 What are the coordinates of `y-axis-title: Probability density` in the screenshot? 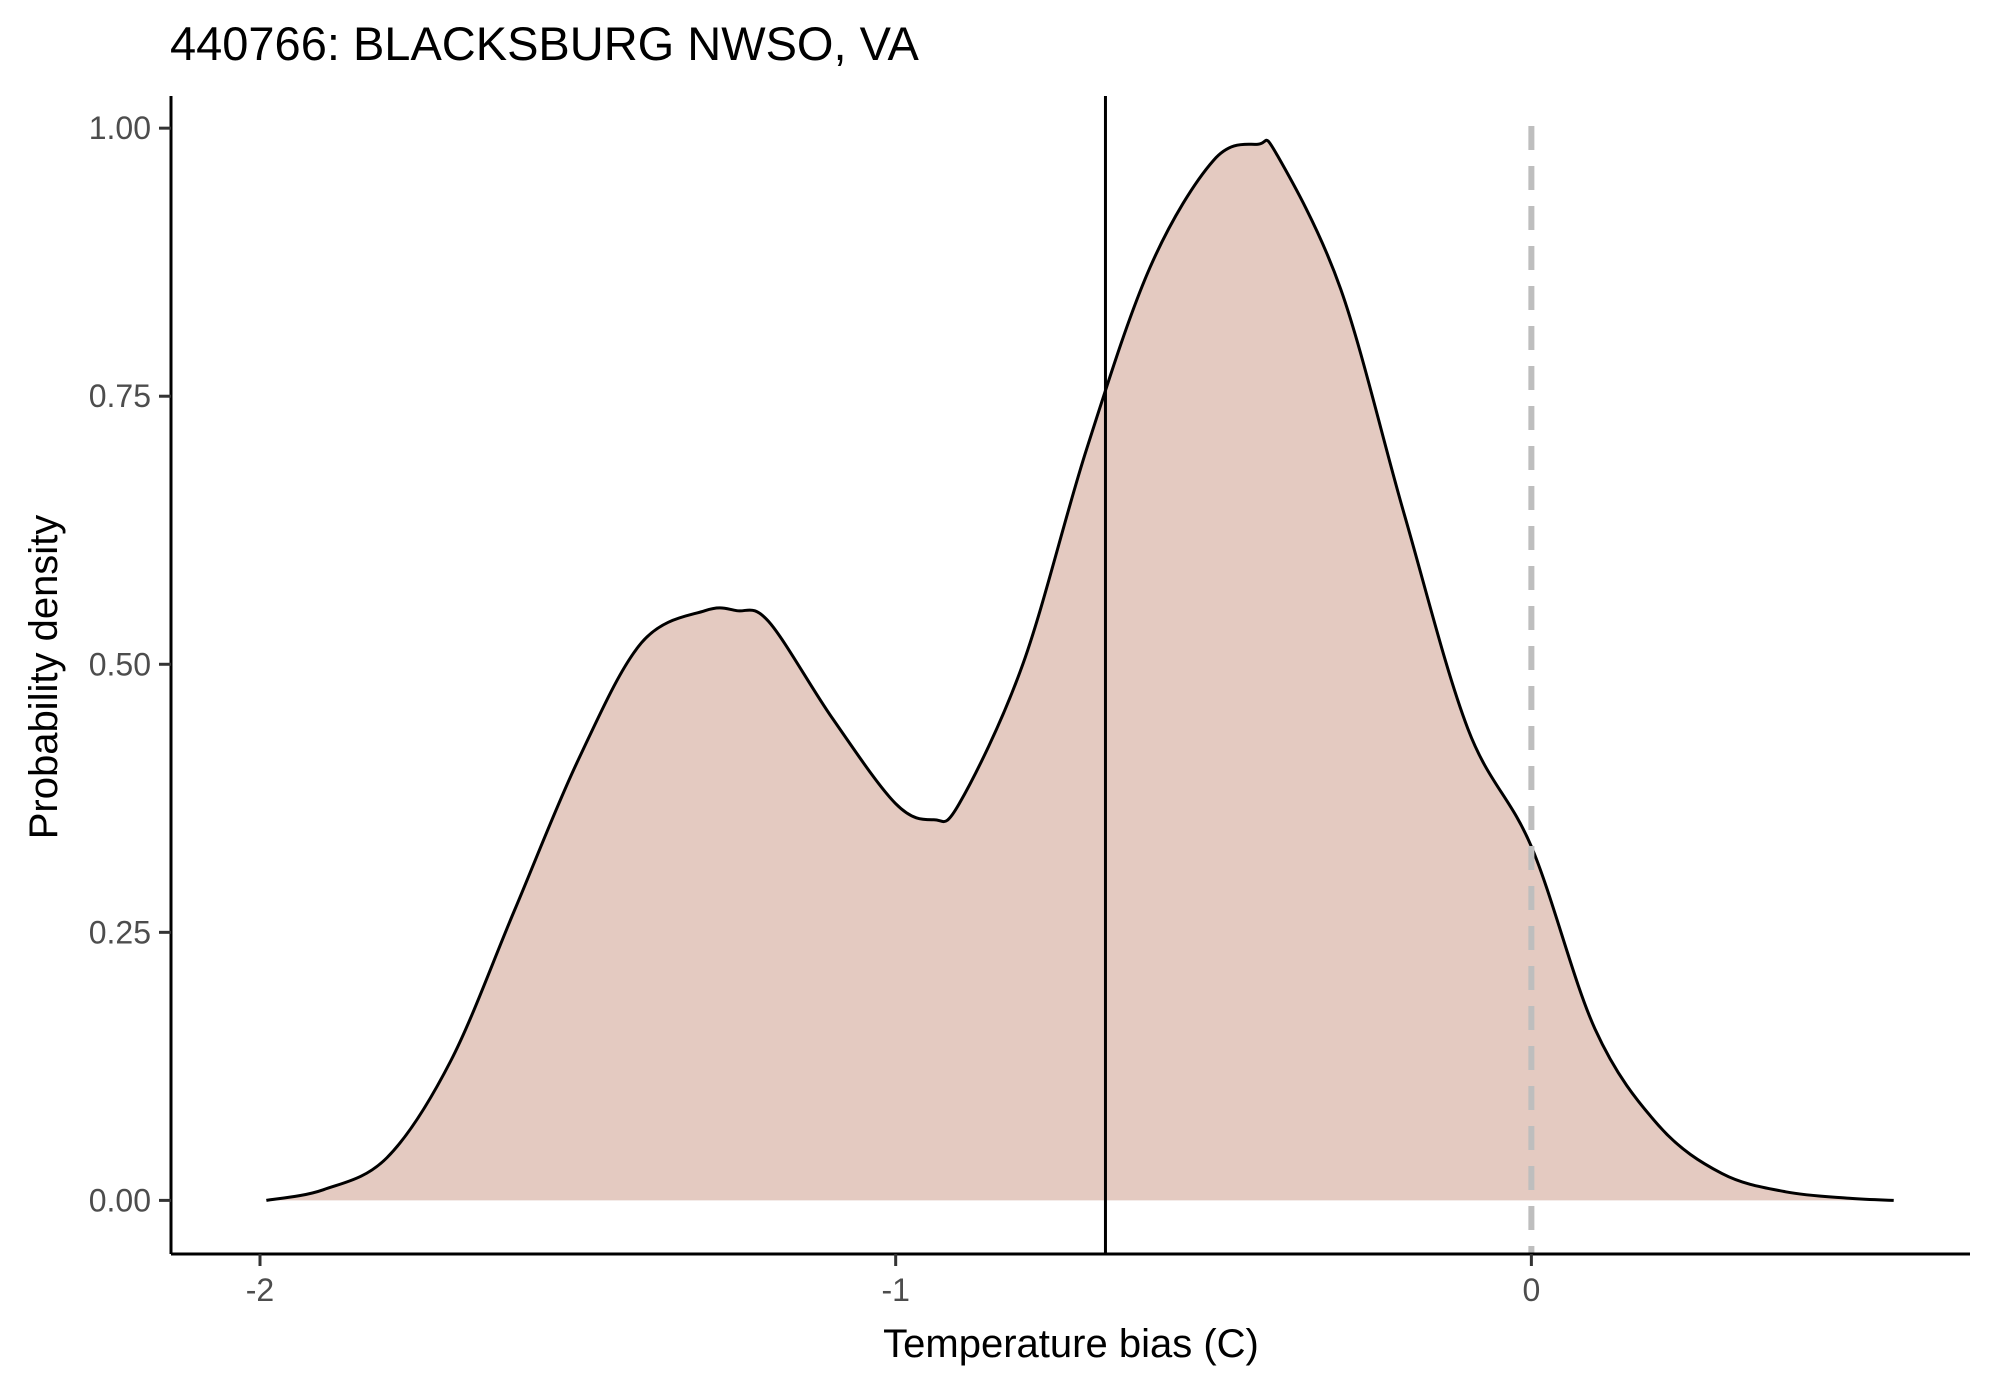 It's located at (44, 677).